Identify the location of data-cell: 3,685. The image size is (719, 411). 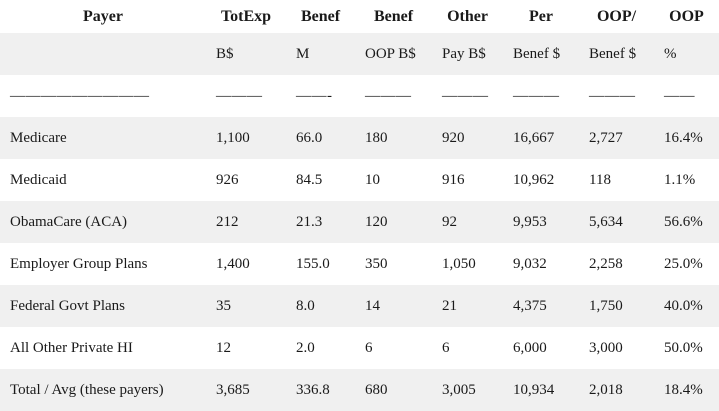
(233, 389).